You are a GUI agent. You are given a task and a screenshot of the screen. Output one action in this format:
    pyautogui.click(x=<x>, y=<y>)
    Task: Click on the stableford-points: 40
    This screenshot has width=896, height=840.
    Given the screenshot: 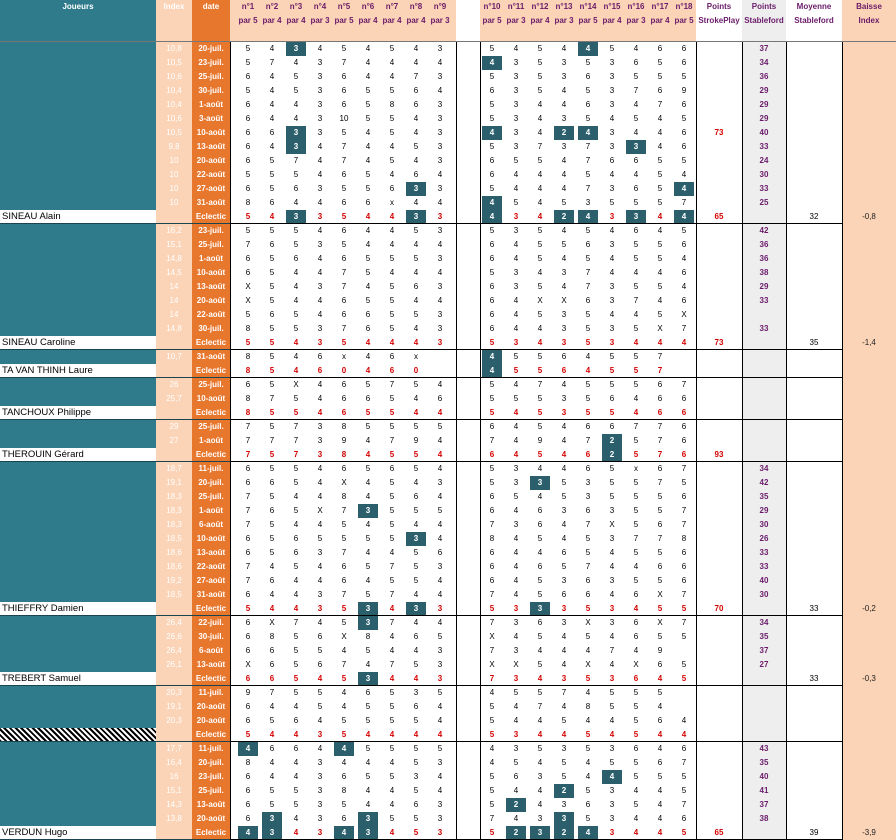 What is the action you would take?
    pyautogui.click(x=764, y=777)
    